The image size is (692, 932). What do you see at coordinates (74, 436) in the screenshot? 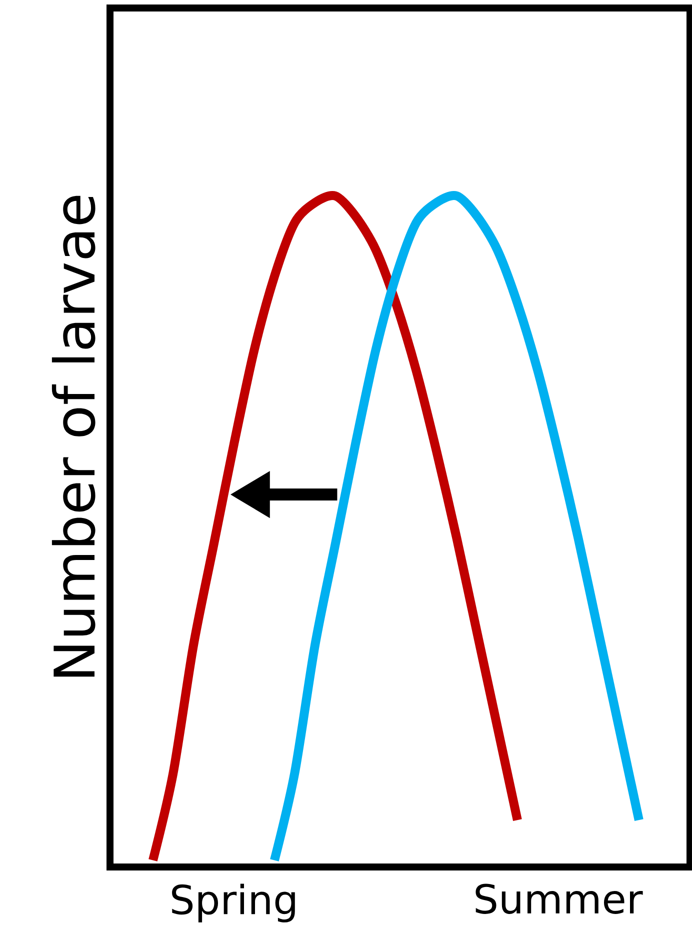
I see `y-axis-title: Number of larvae` at bounding box center [74, 436].